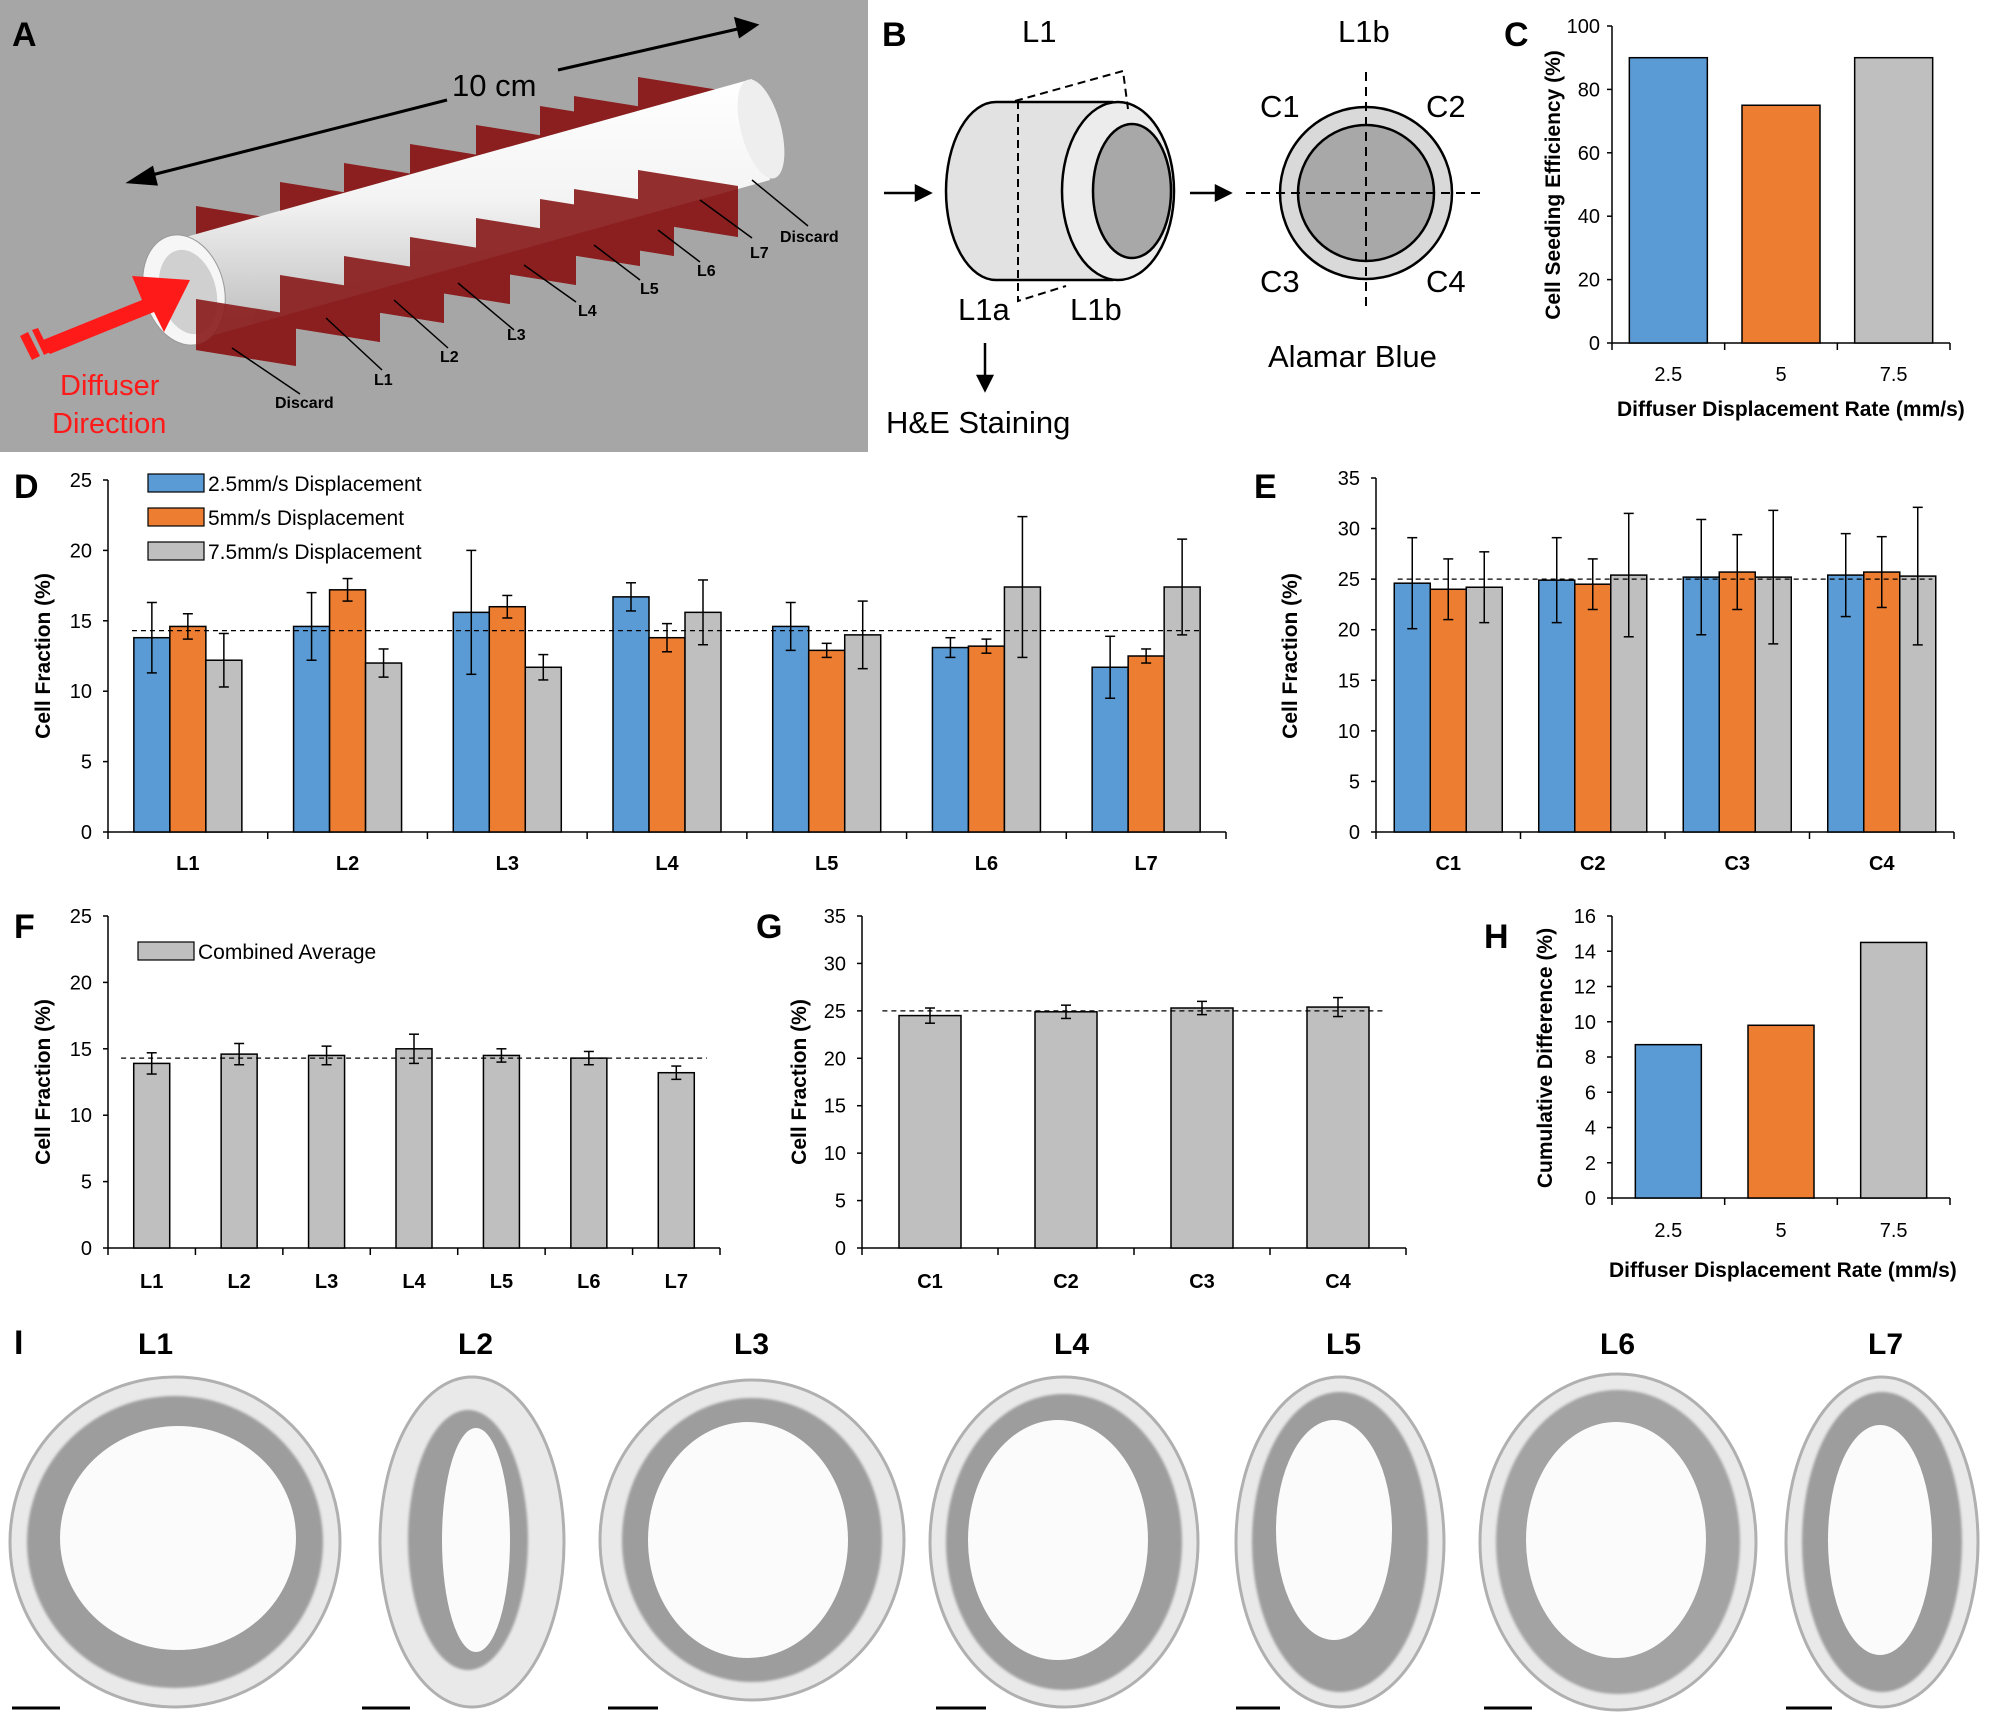 The width and height of the screenshot is (1991, 1720). I want to click on x-category-label: C1, so click(1448, 864).